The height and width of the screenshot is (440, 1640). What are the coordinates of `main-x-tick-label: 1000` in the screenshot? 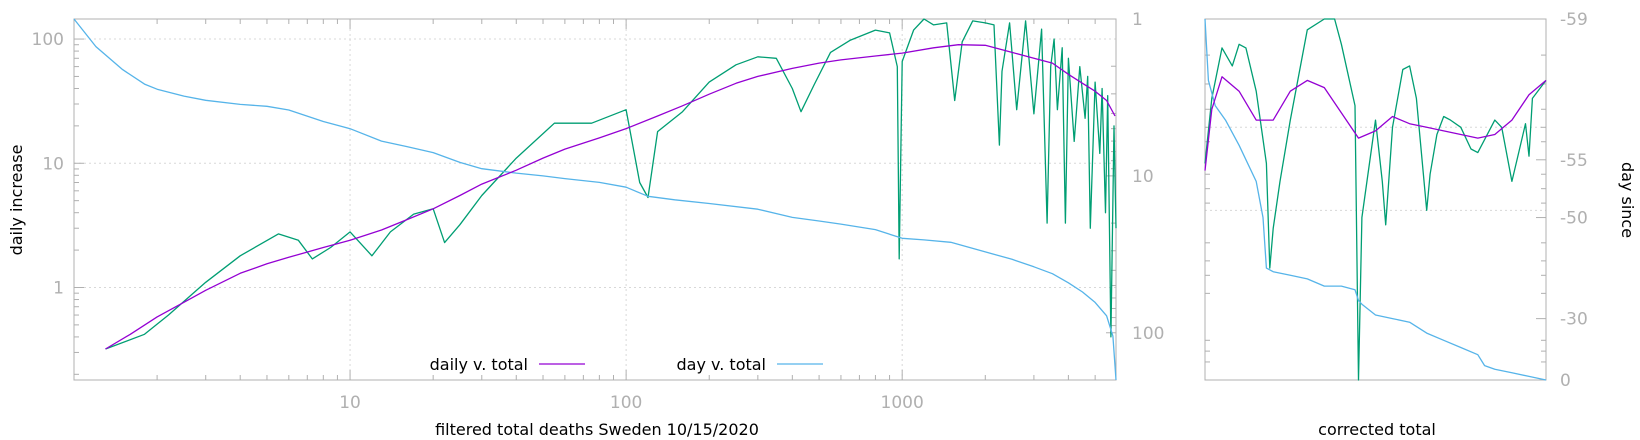 It's located at (902, 403).